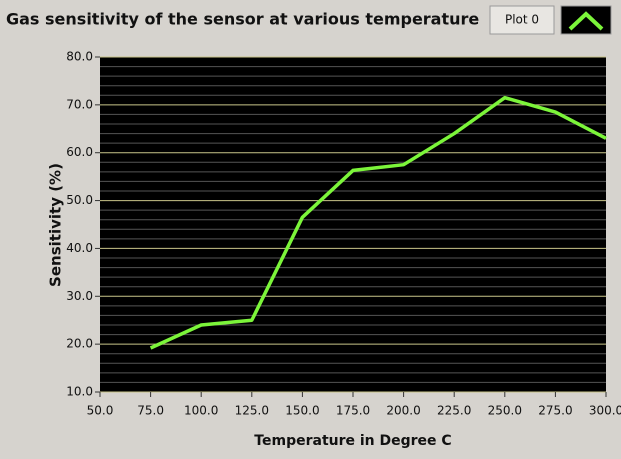 The height and width of the screenshot is (459, 621). I want to click on legend-box, so click(522, 20).